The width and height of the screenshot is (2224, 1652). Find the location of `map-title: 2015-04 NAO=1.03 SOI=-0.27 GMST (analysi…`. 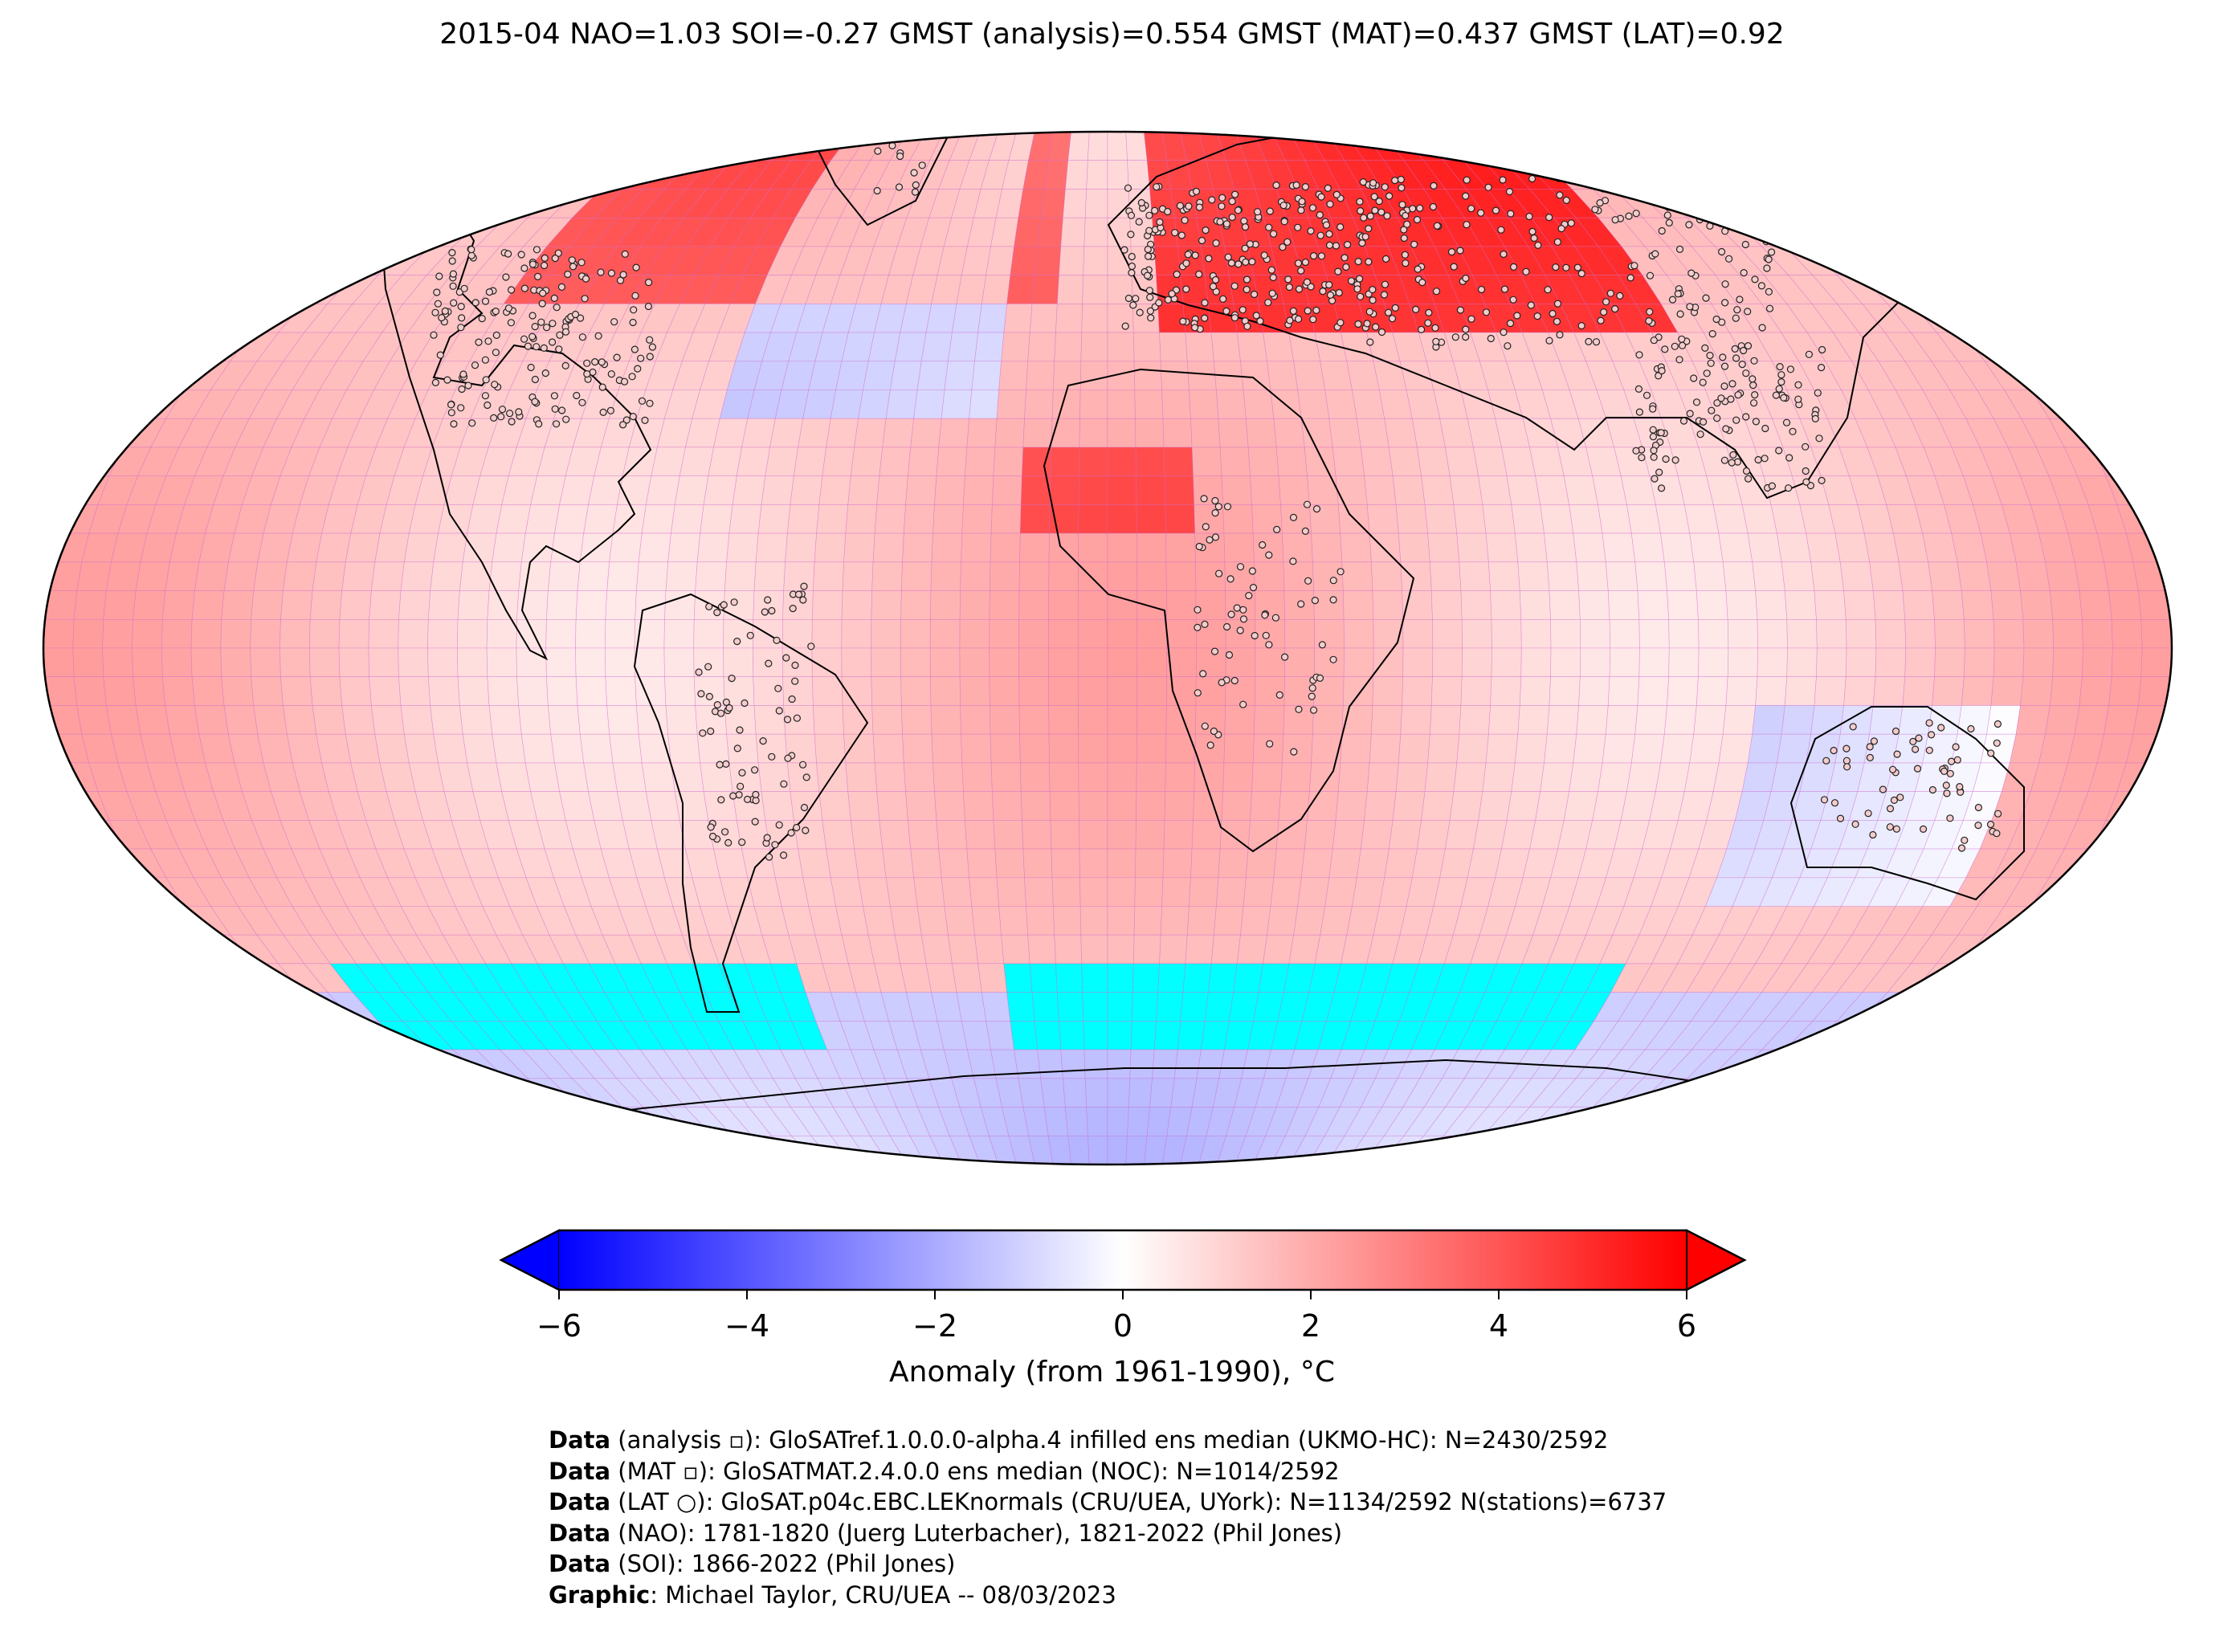

map-title: 2015-04 NAO=1.03 SOI=-0.27 GMST (analysi… is located at coordinates (1112, 34).